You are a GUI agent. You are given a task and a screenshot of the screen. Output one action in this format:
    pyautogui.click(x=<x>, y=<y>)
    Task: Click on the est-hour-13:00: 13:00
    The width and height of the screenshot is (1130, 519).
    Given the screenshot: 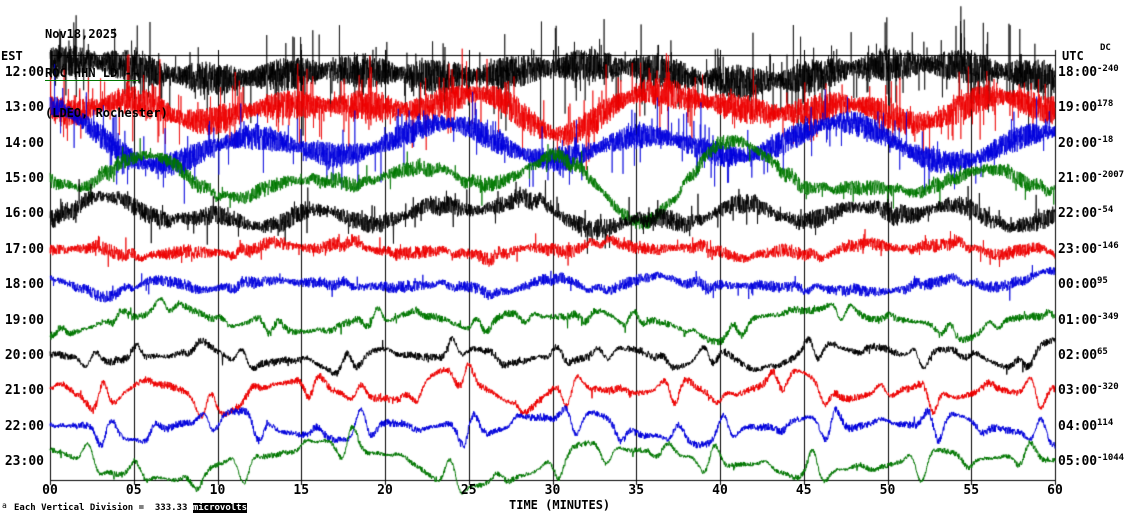 What is the action you would take?
    pyautogui.click(x=24, y=108)
    